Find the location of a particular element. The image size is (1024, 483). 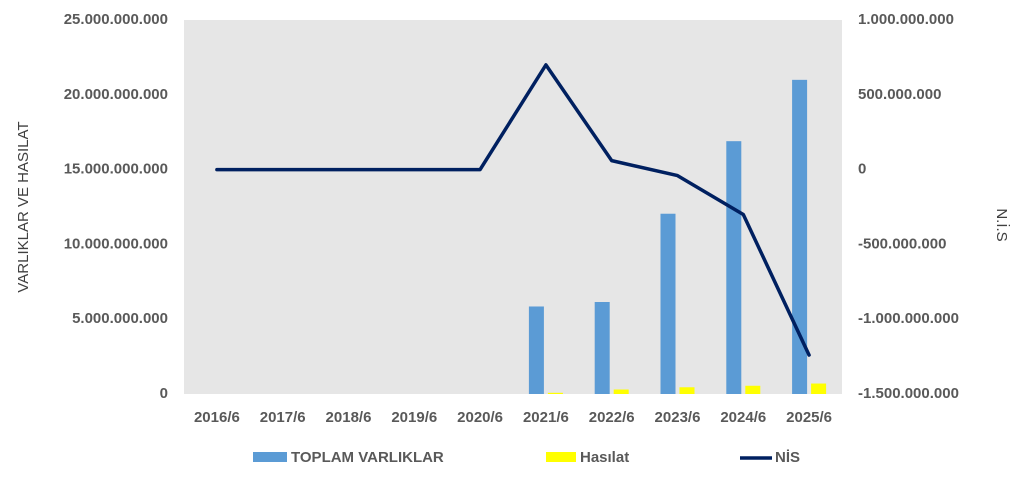

left-tick-label: 20.000.000.000 is located at coordinates (116, 94).